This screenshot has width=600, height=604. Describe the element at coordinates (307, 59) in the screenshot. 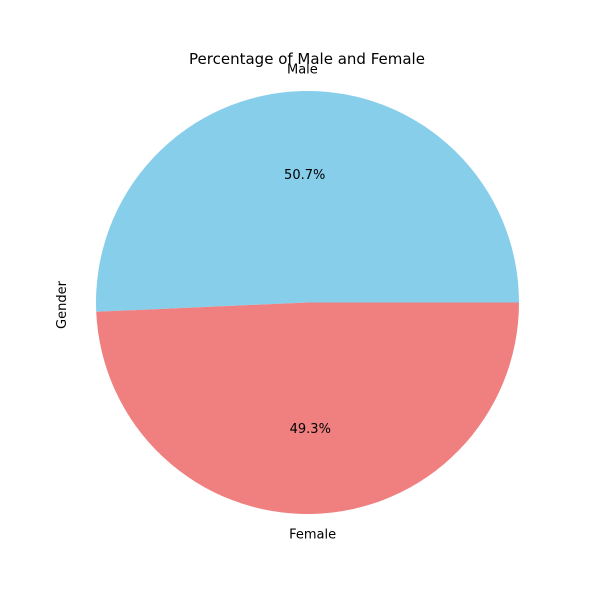

I see `chart-title: Percentage of Male and Female` at that location.